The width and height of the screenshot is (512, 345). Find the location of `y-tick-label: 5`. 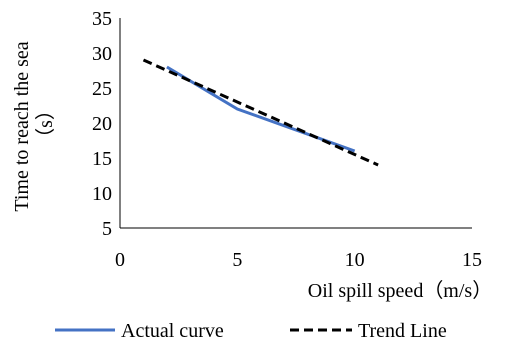

y-tick-label: 5 is located at coordinates (107, 229).